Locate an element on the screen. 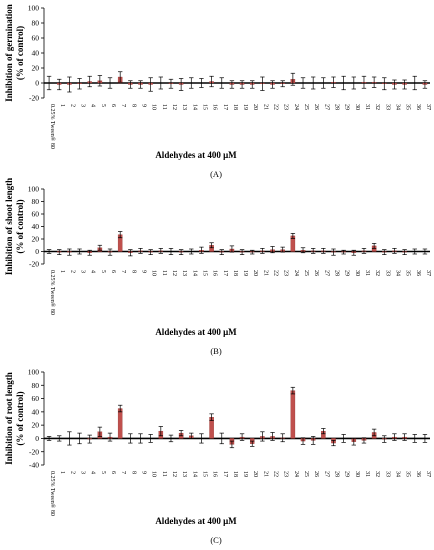 Image resolution: width=434 pixels, height=550 pixels. panel-label: (A) is located at coordinates (216, 174).